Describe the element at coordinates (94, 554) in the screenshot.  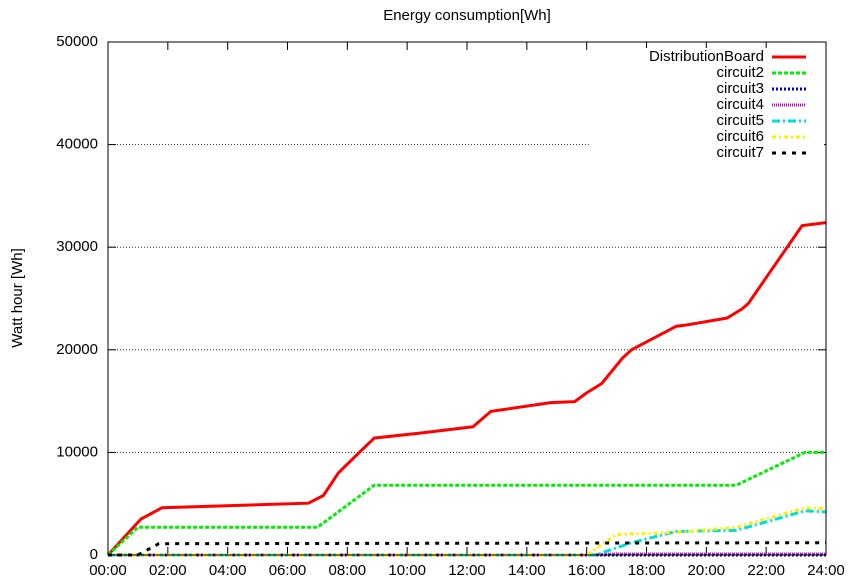
I see `y-tick-label: 0` at that location.